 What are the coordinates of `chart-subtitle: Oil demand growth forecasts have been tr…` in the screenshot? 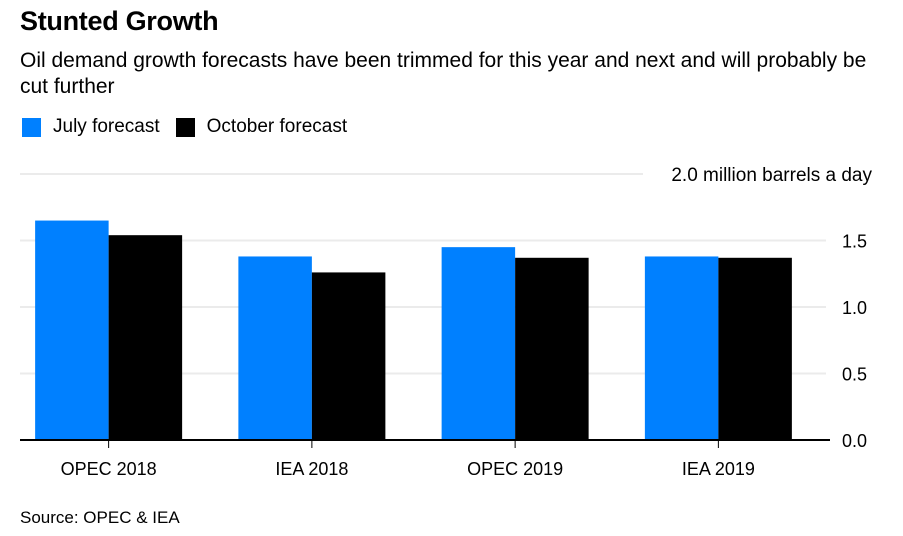 It's located at (443, 73).